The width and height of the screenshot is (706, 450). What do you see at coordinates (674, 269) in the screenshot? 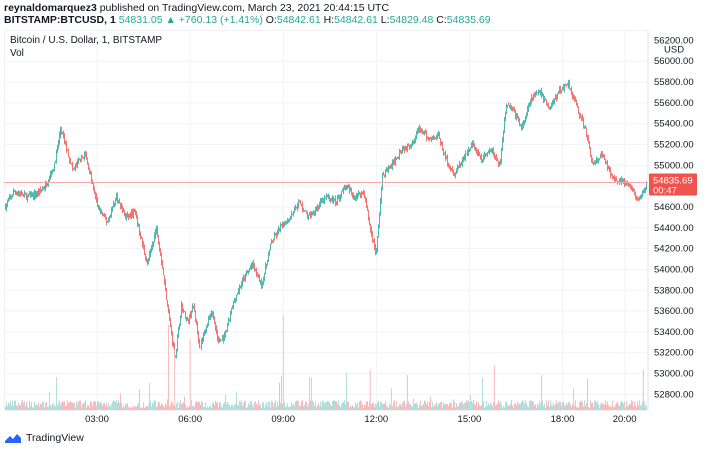
I see `y-tick-label: 54000.00` at bounding box center [674, 269].